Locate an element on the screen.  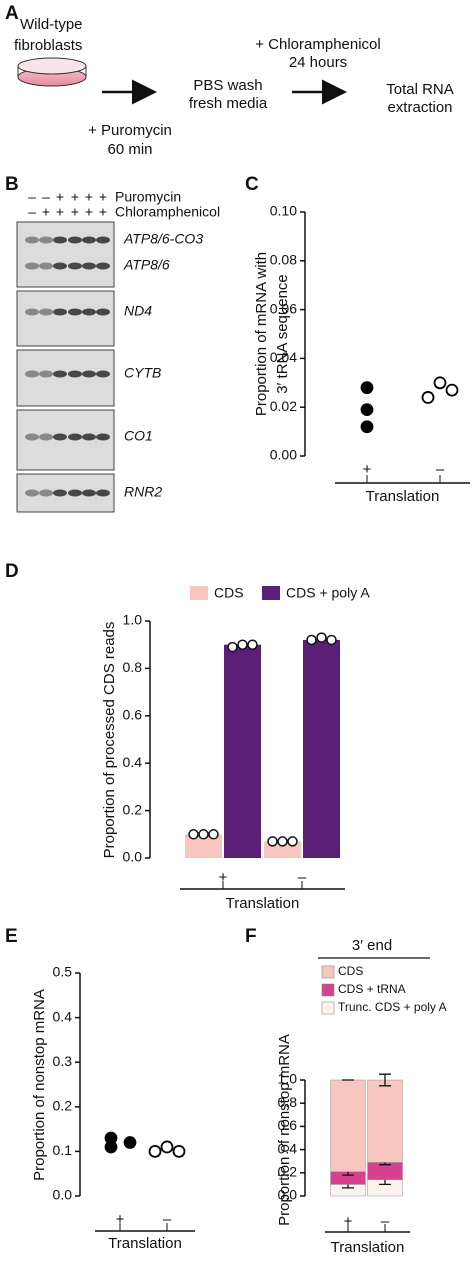
panel-label: A is located at coordinates (12, 13).